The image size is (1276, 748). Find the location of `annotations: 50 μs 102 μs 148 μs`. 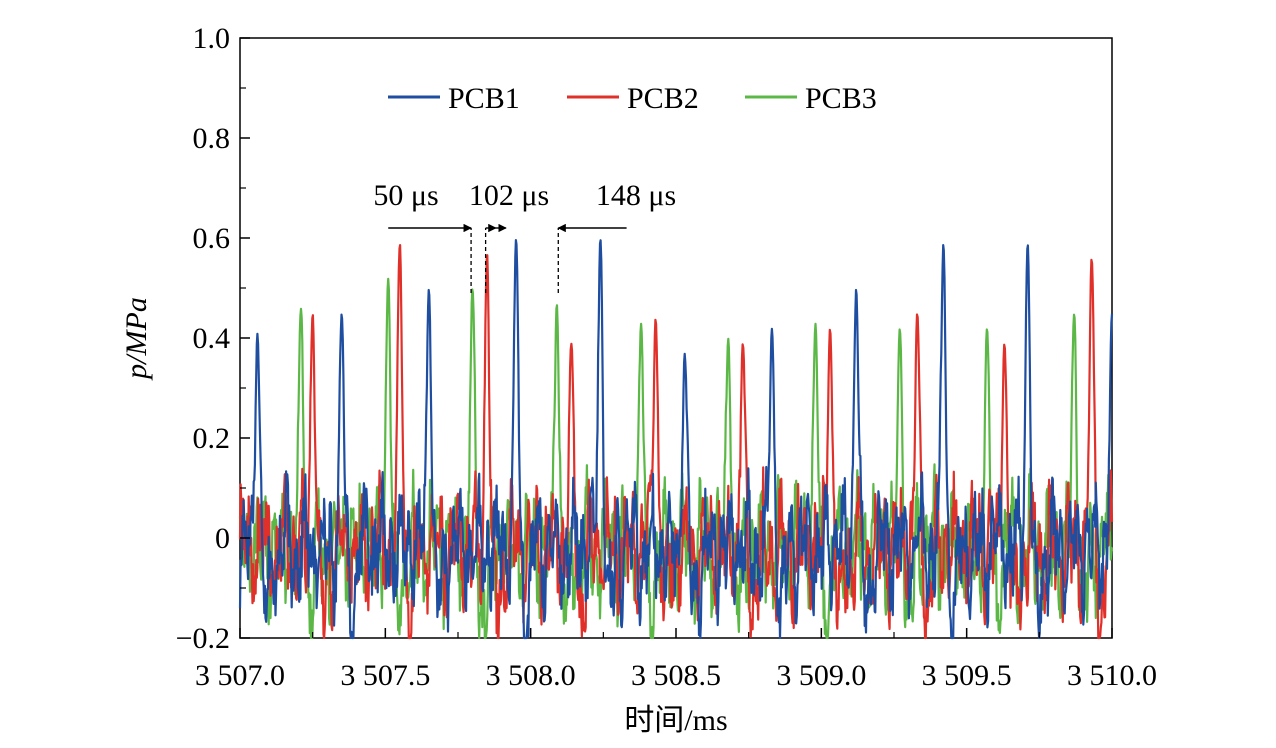

annotations: 50 μs 102 μs 148 μs is located at coordinates (524, 195).